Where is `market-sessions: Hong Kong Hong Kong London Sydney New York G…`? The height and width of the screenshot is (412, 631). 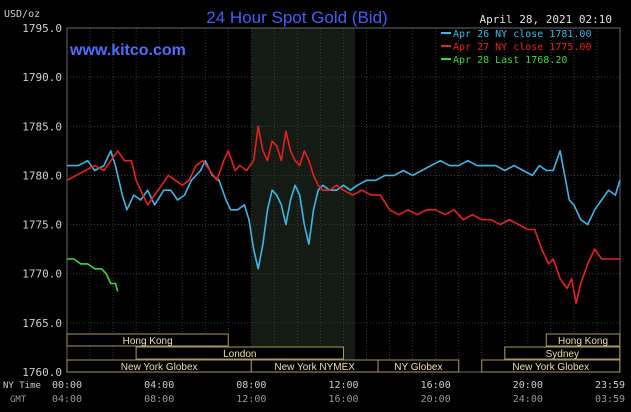
market-sessions: Hong Kong Hong Kong London Sydney New York G… is located at coordinates (343, 353).